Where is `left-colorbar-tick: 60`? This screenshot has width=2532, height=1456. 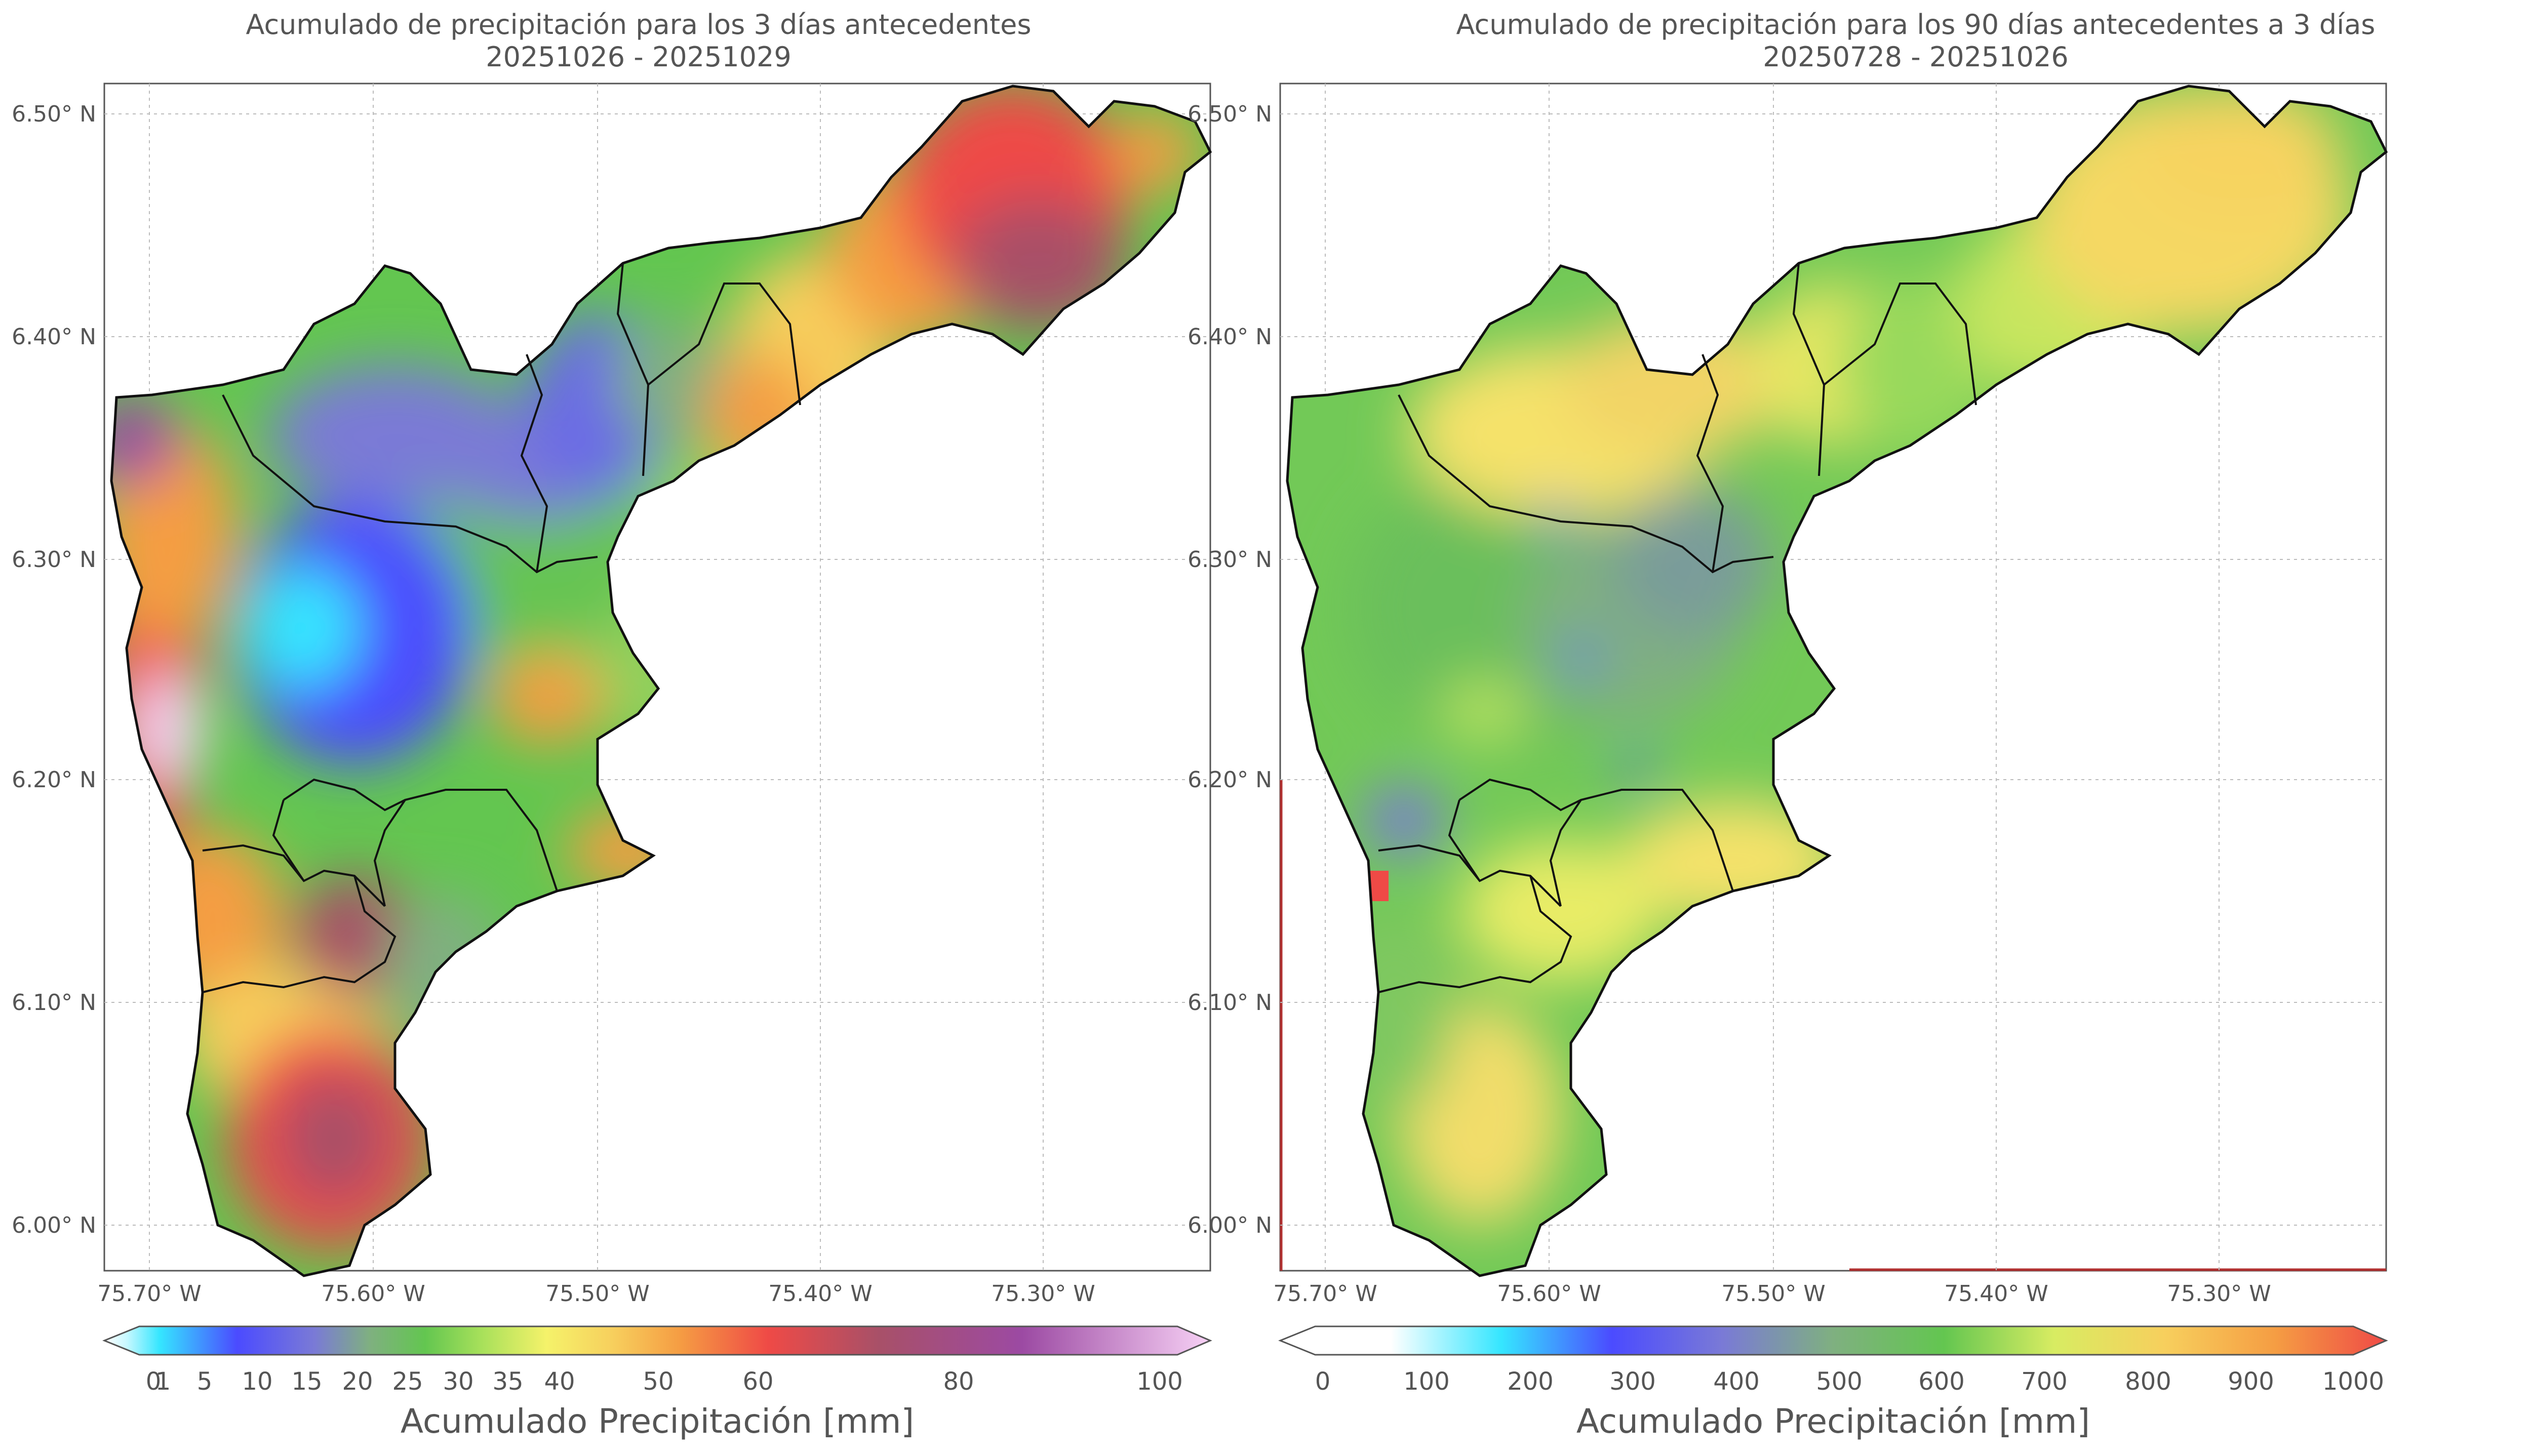 left-colorbar-tick: 60 is located at coordinates (757, 1381).